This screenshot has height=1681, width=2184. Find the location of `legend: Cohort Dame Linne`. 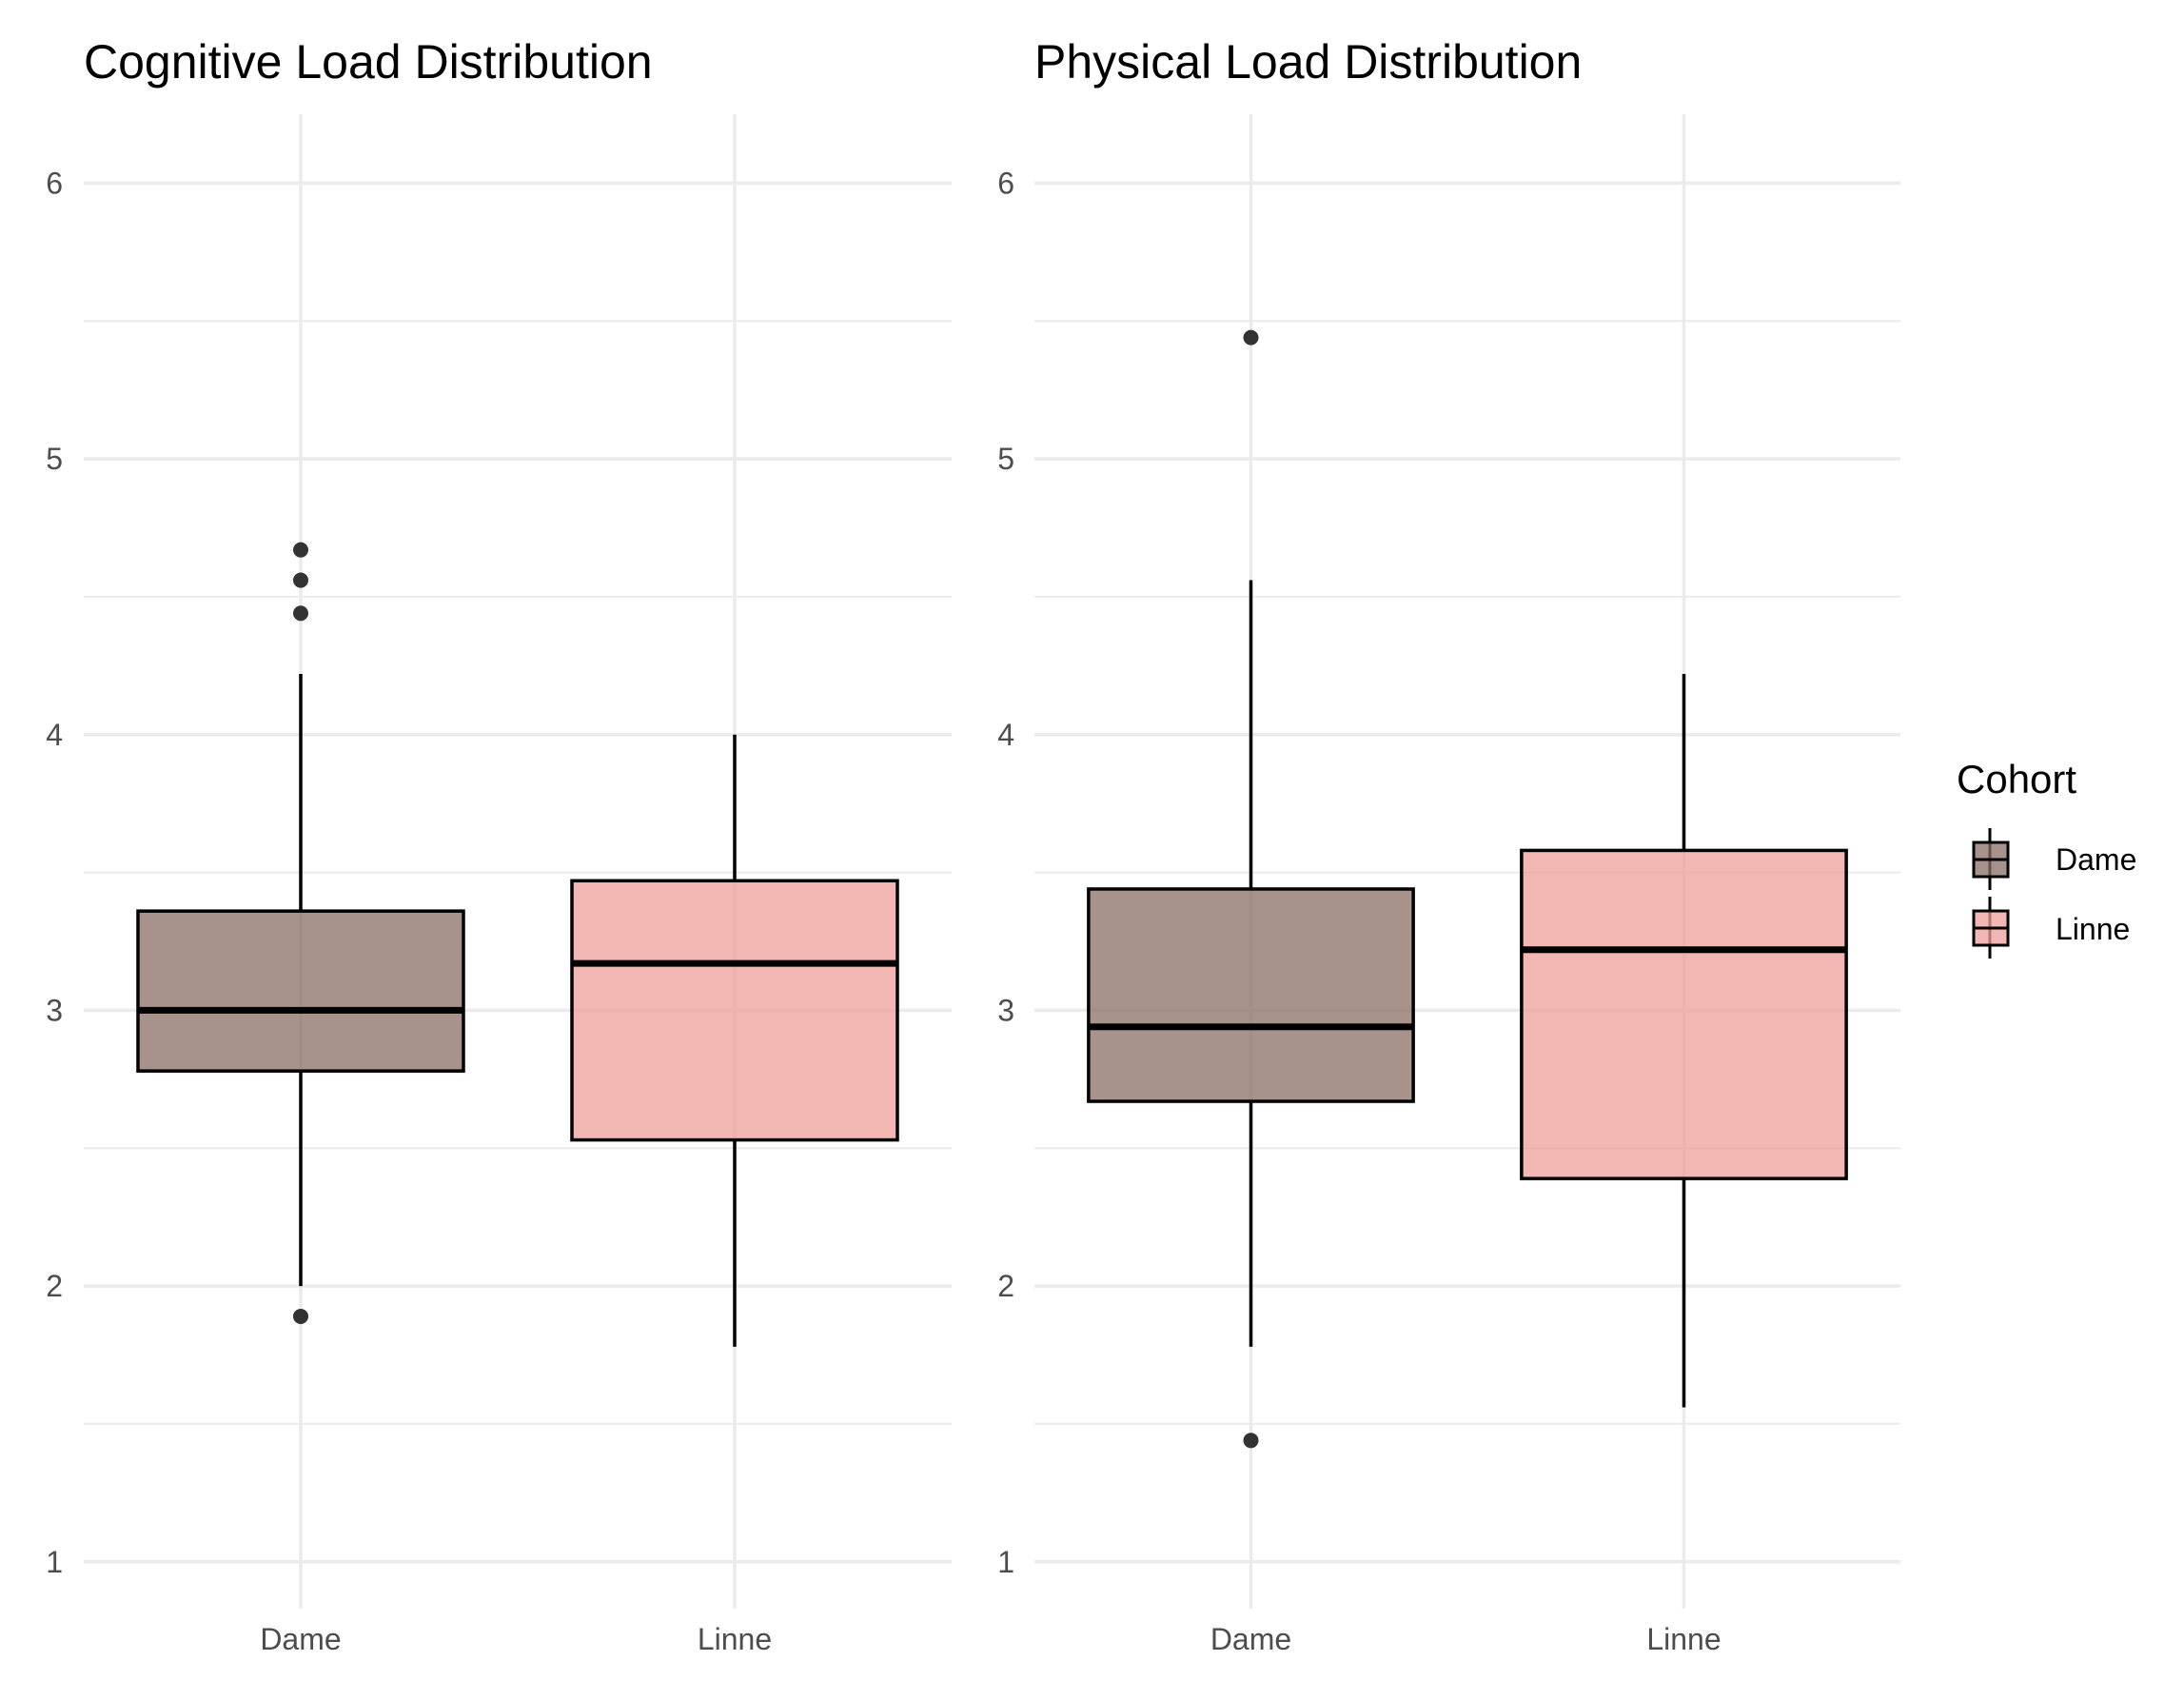

legend: Cohort Dame Linne is located at coordinates (2047, 858).